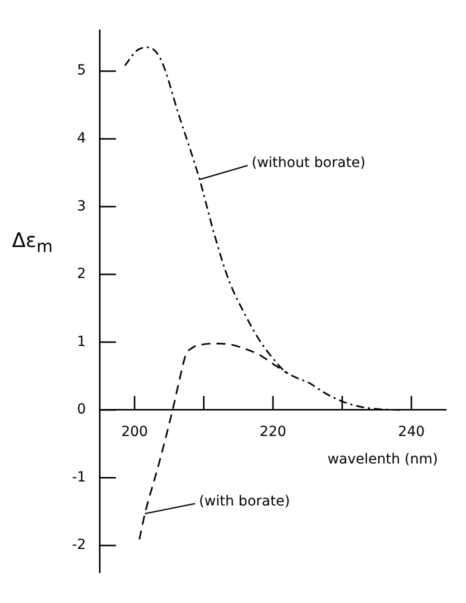 This screenshot has height=603, width=466. Describe the element at coordinates (79, 477) in the screenshot. I see `y-tick-label: -1` at that location.